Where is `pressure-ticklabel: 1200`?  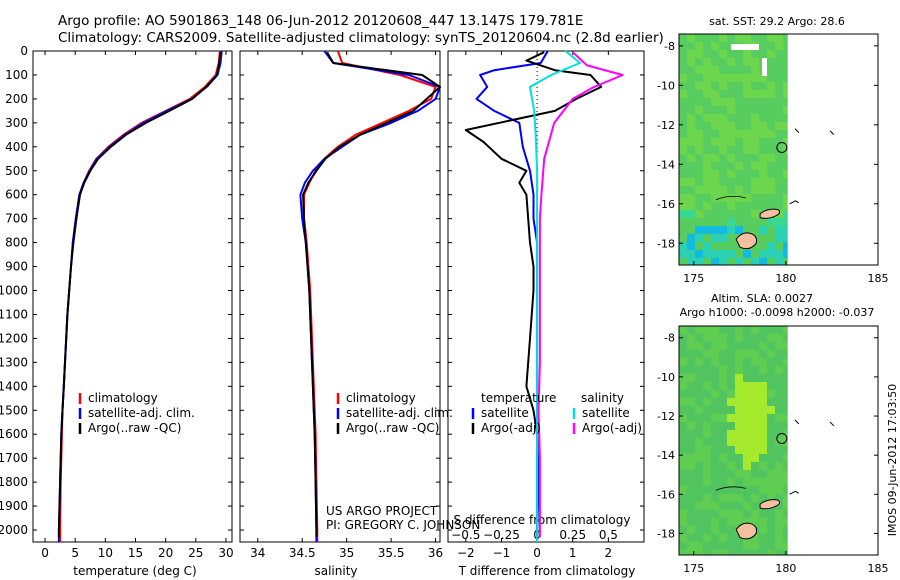 pressure-ticklabel: 1200 is located at coordinates (14, 338).